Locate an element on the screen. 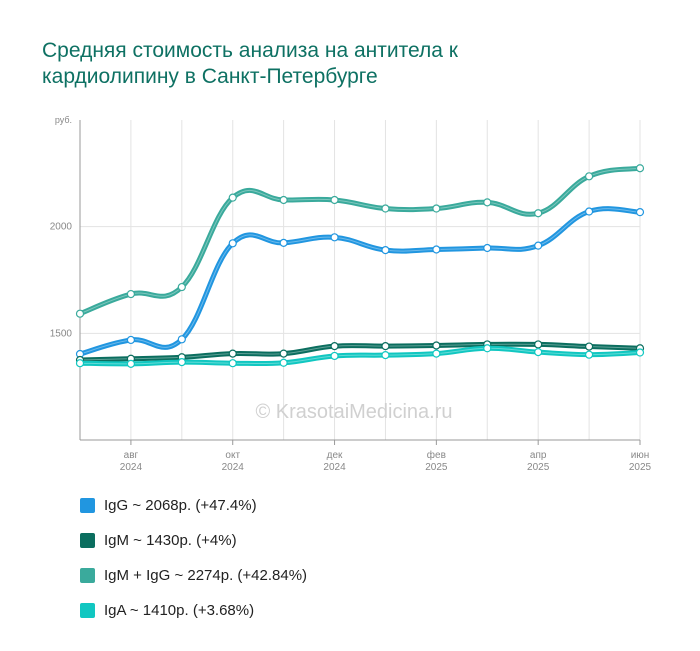 This screenshot has height=651, width=700. watermark: © KrasotaiMedicina.ru is located at coordinates (353, 412).